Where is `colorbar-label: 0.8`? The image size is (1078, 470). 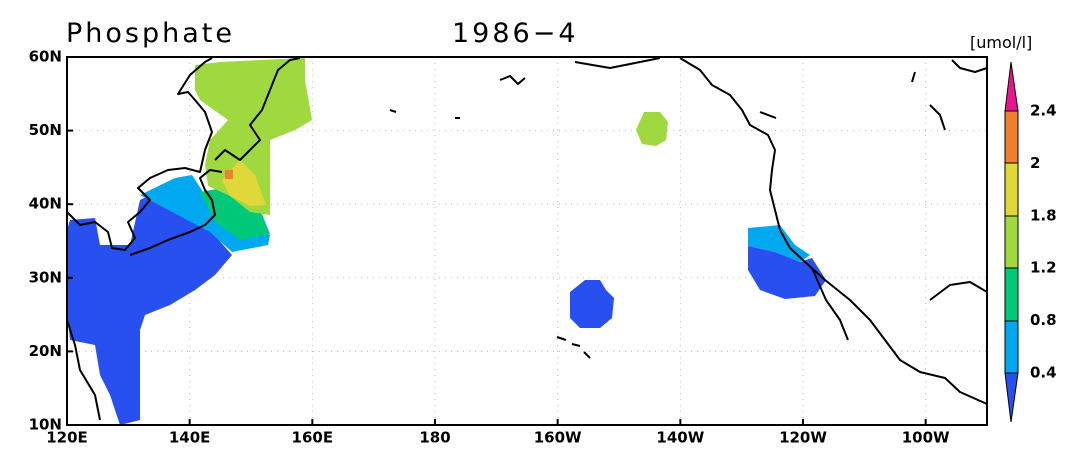
colorbar-label: 0.8 is located at coordinates (1043, 320).